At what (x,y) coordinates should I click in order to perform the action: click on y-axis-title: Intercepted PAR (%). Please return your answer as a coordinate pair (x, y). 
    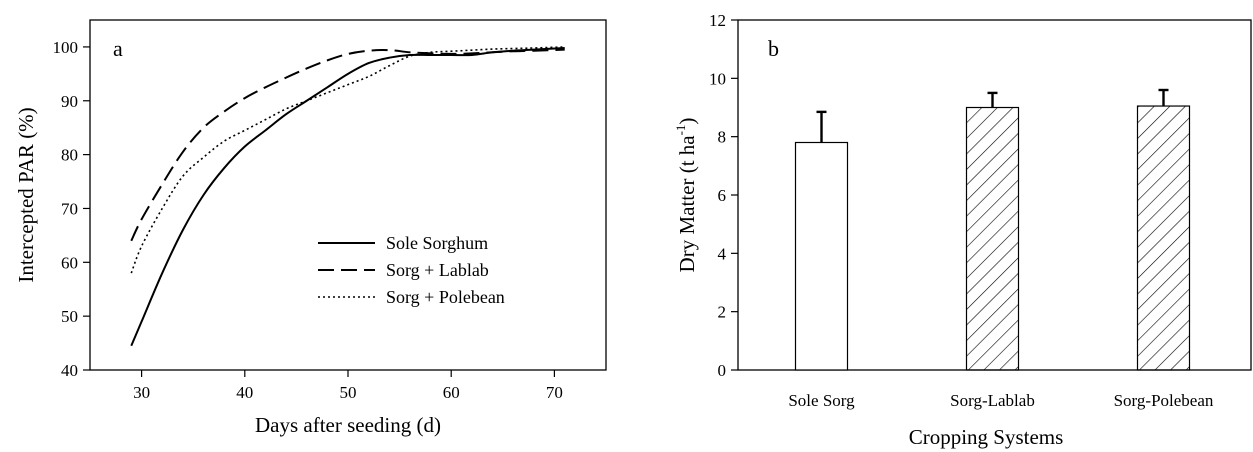
    Looking at the image, I should click on (26, 194).